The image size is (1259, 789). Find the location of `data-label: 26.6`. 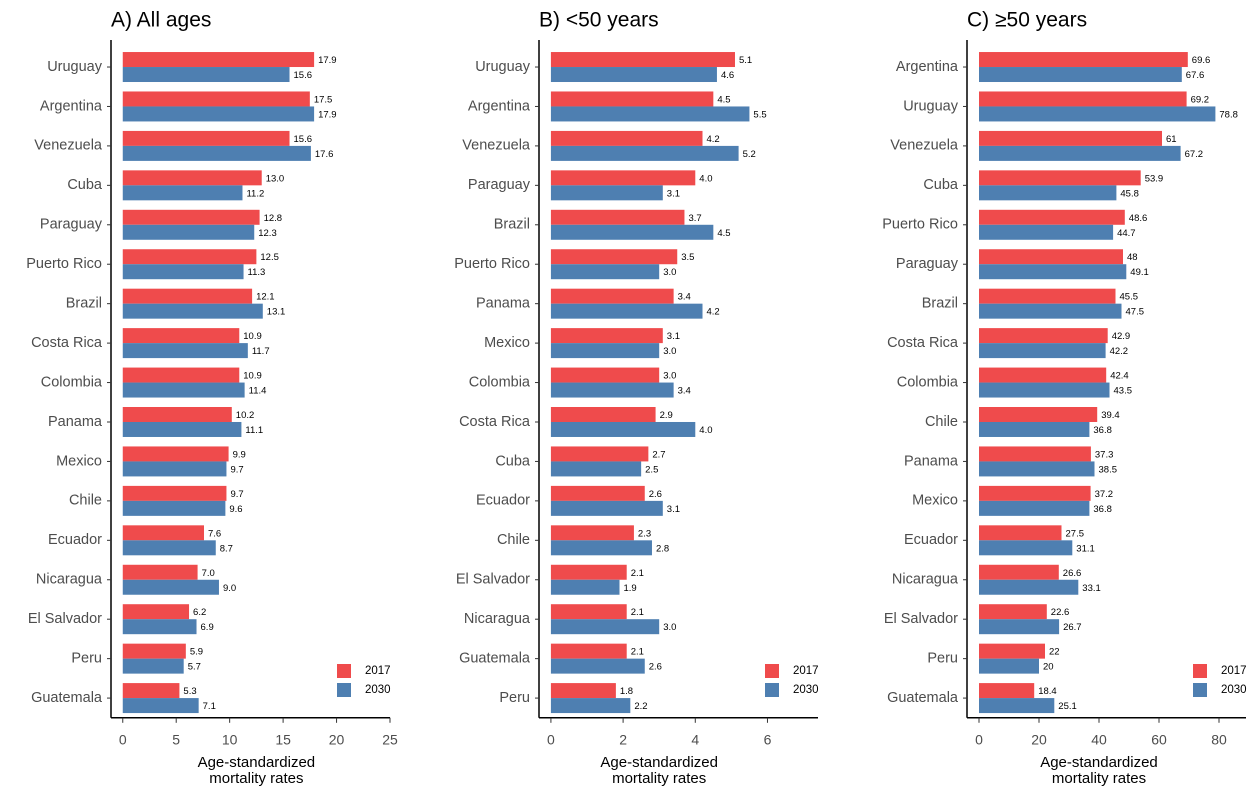

data-label: 26.6 is located at coordinates (1072, 573).